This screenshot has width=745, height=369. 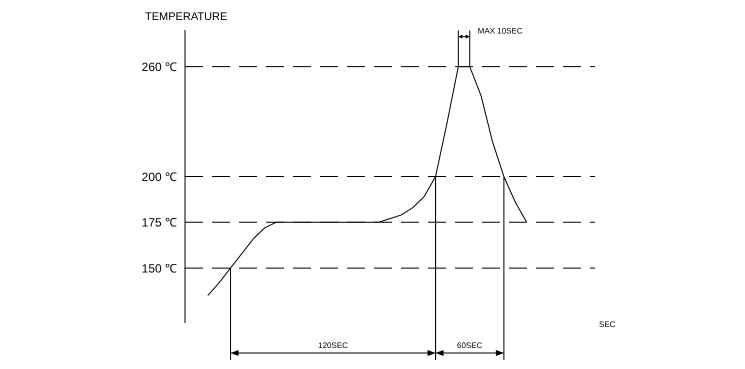 What do you see at coordinates (159, 67) in the screenshot?
I see `y-tick-label: 260 ℃` at bounding box center [159, 67].